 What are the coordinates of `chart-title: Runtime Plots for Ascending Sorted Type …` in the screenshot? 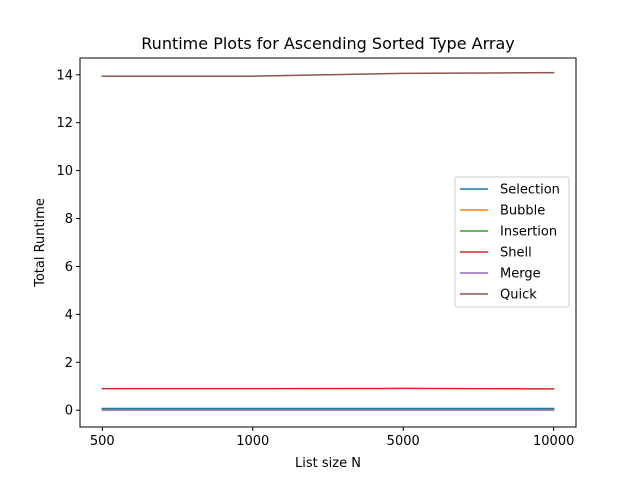 It's located at (327, 43).